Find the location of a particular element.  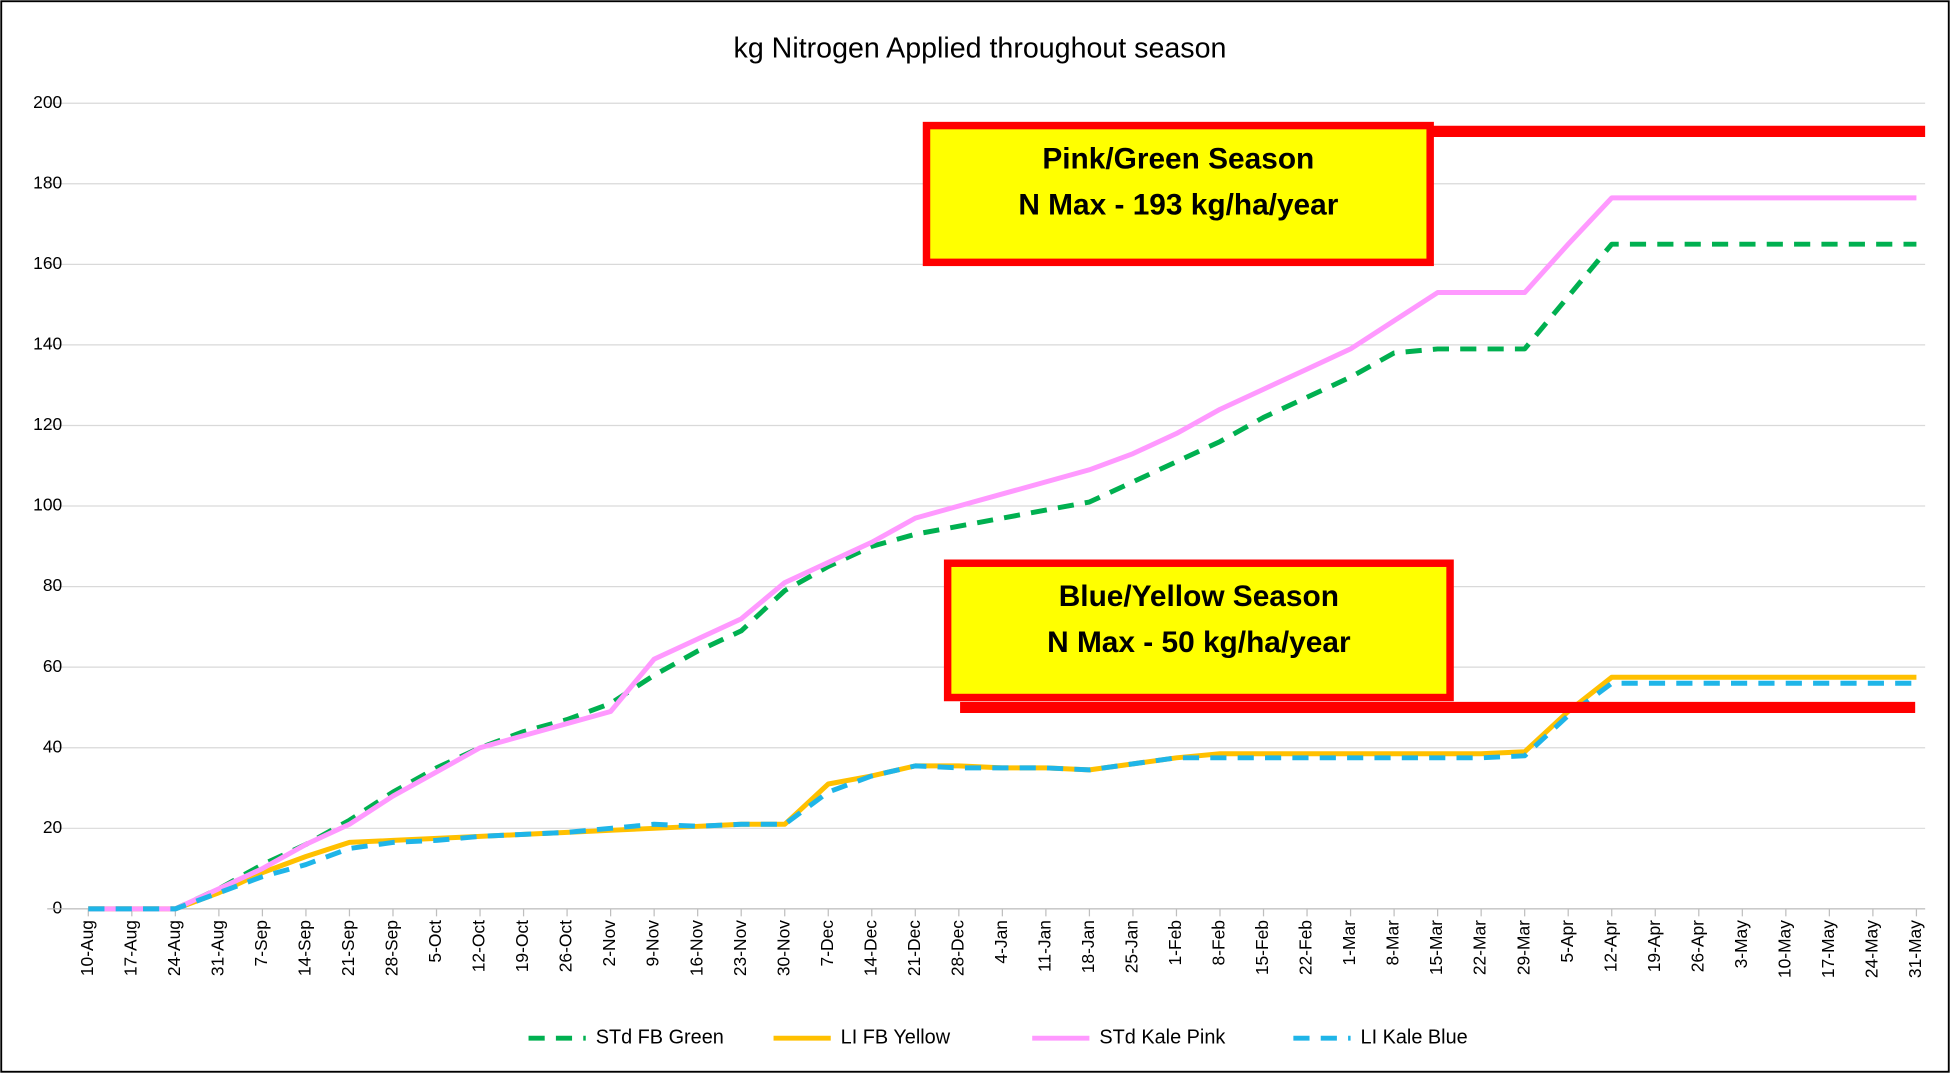

x-tick-label: 22-Feb is located at coordinates (1306, 947).